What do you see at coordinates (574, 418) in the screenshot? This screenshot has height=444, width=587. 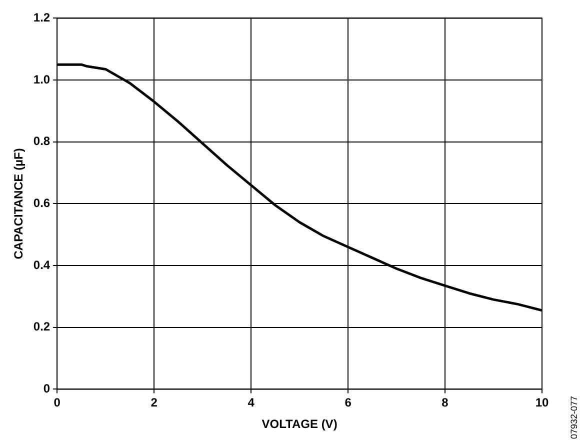 I see `text: 07932-077` at bounding box center [574, 418].